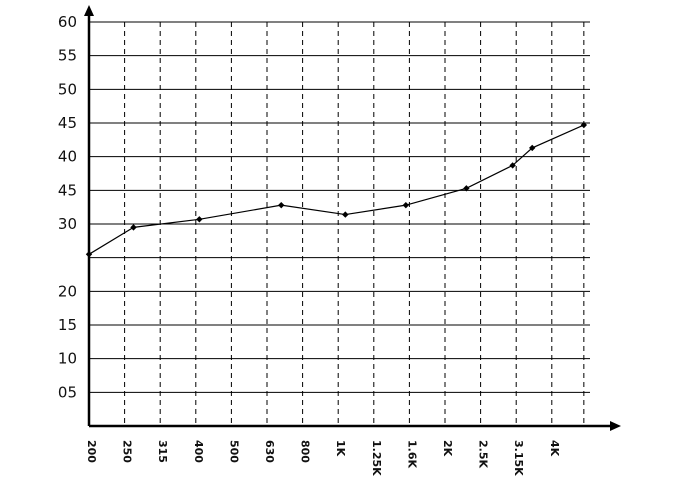 The image size is (679, 479). Describe the element at coordinates (411, 454) in the screenshot. I see `x-tick-label: 1.6K` at that location.